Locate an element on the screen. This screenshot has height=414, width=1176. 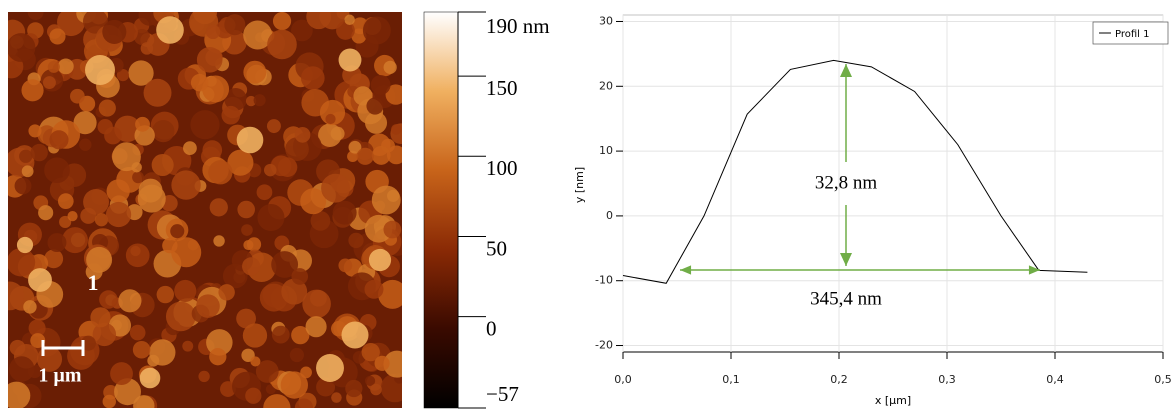
colorbar is located at coordinates (441, 210).